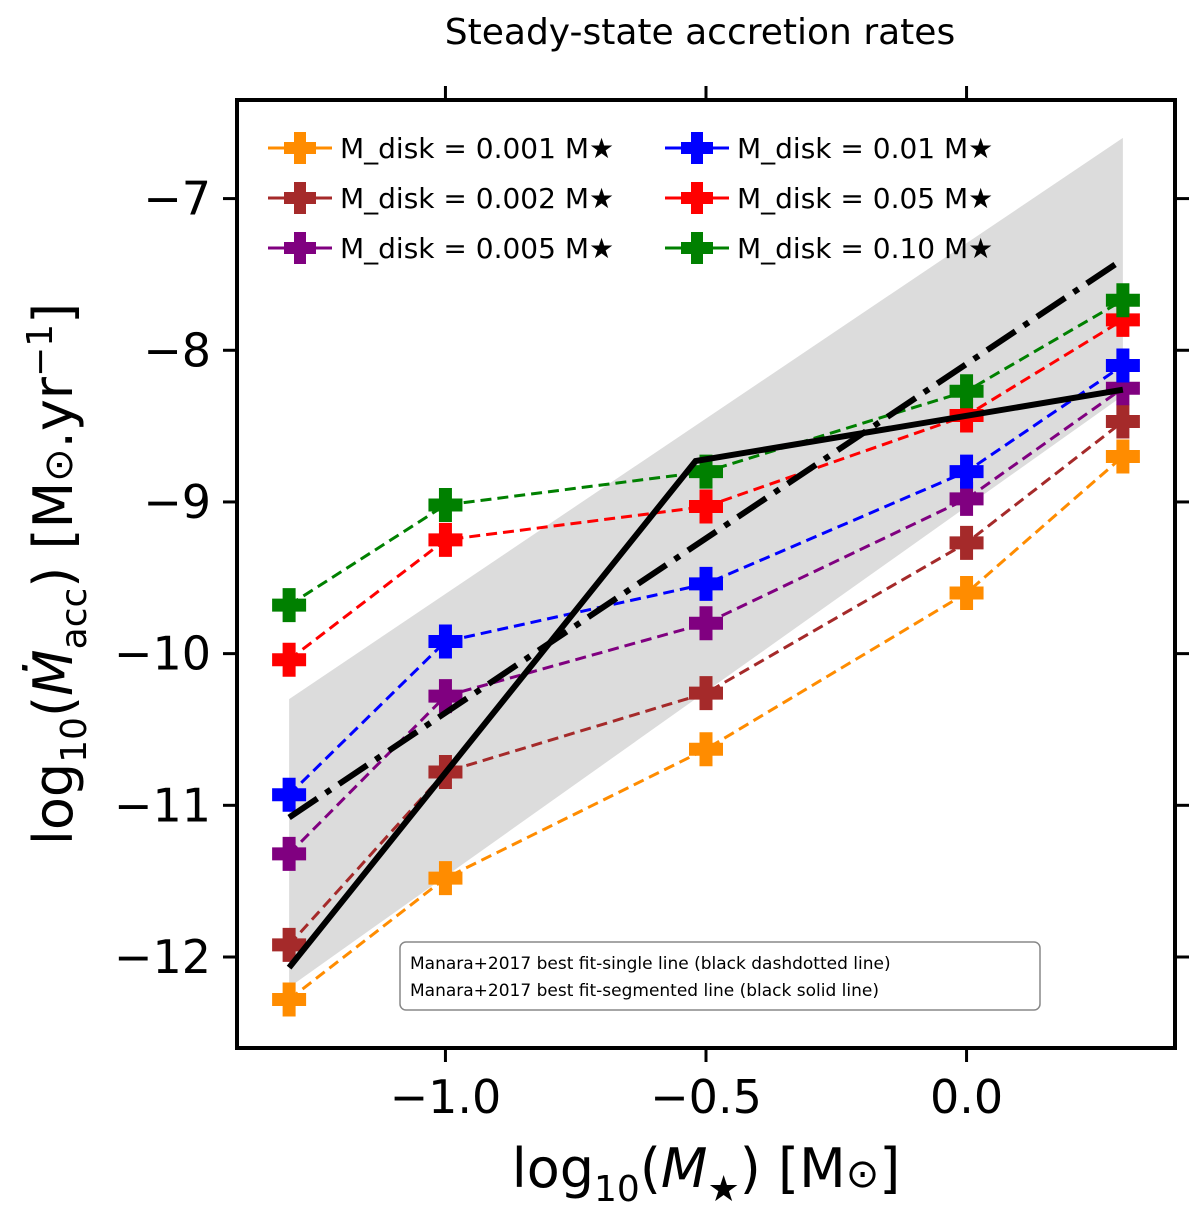  I want to click on legend-entry-2: M_disk = 0.002 M★, so click(441, 198).